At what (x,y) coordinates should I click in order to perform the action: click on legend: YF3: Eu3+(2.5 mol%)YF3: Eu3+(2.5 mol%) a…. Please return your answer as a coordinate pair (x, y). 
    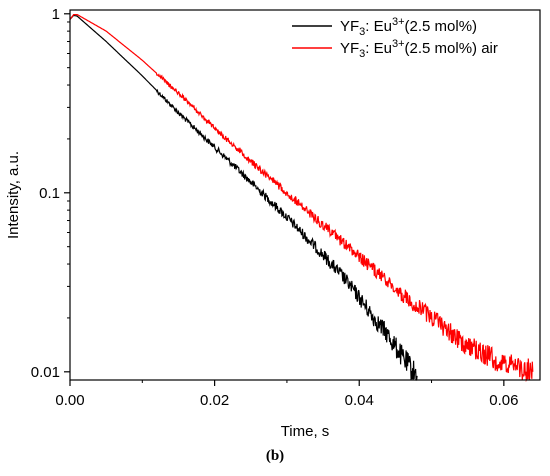
    Looking at the image, I should click on (395, 38).